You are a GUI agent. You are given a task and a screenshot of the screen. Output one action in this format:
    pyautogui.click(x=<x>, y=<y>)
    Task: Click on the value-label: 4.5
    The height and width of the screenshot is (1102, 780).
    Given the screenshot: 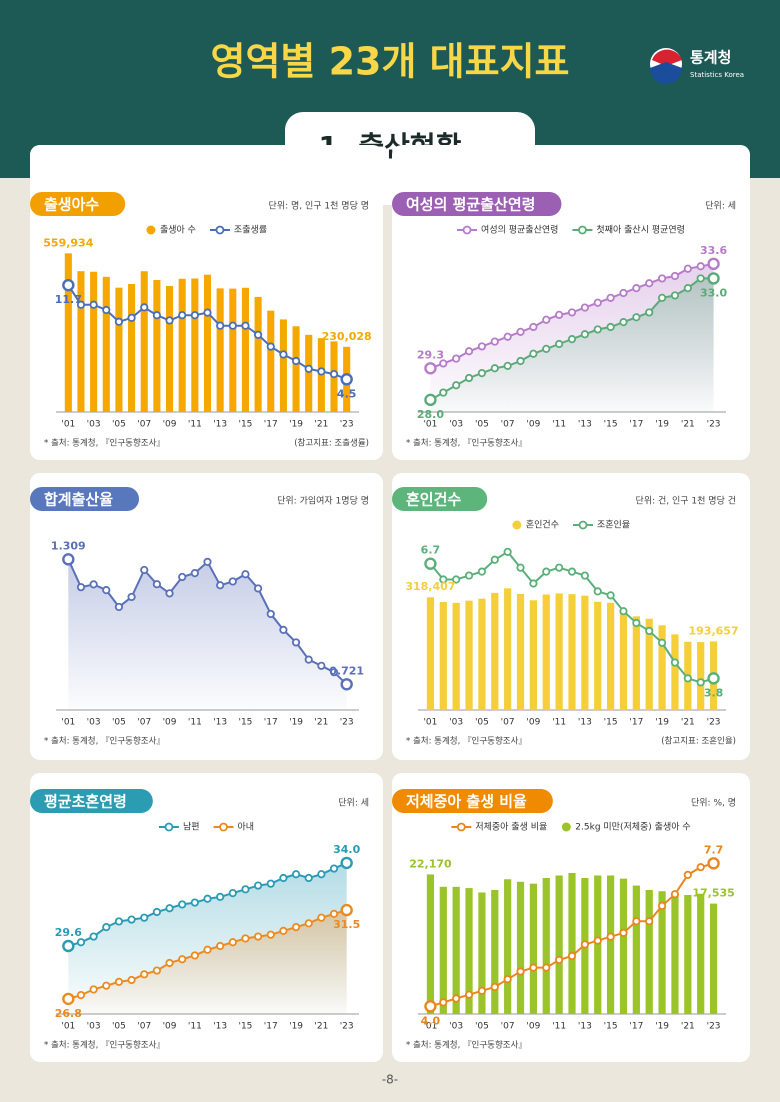 What is the action you would take?
    pyautogui.click(x=347, y=393)
    